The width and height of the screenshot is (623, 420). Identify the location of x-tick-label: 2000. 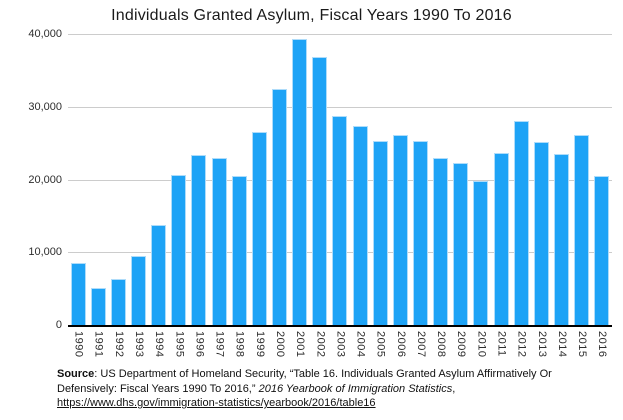
(279, 344).